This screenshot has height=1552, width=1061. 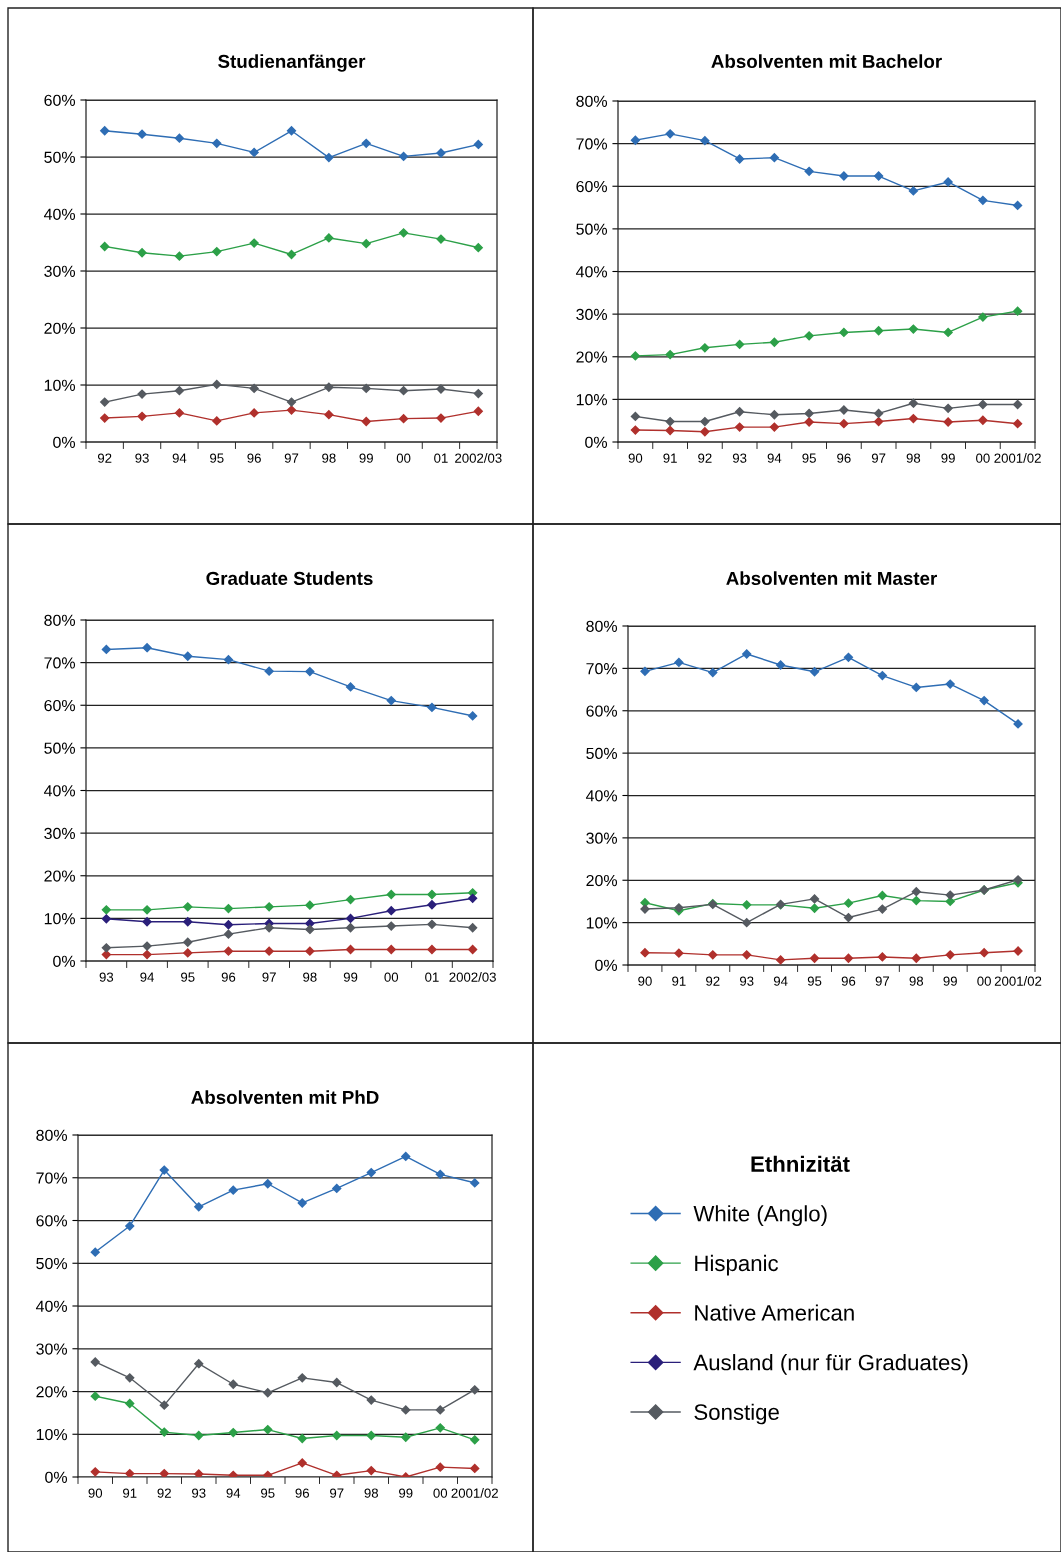 What do you see at coordinates (147, 977) in the screenshot?
I see `x-tick-label: 94` at bounding box center [147, 977].